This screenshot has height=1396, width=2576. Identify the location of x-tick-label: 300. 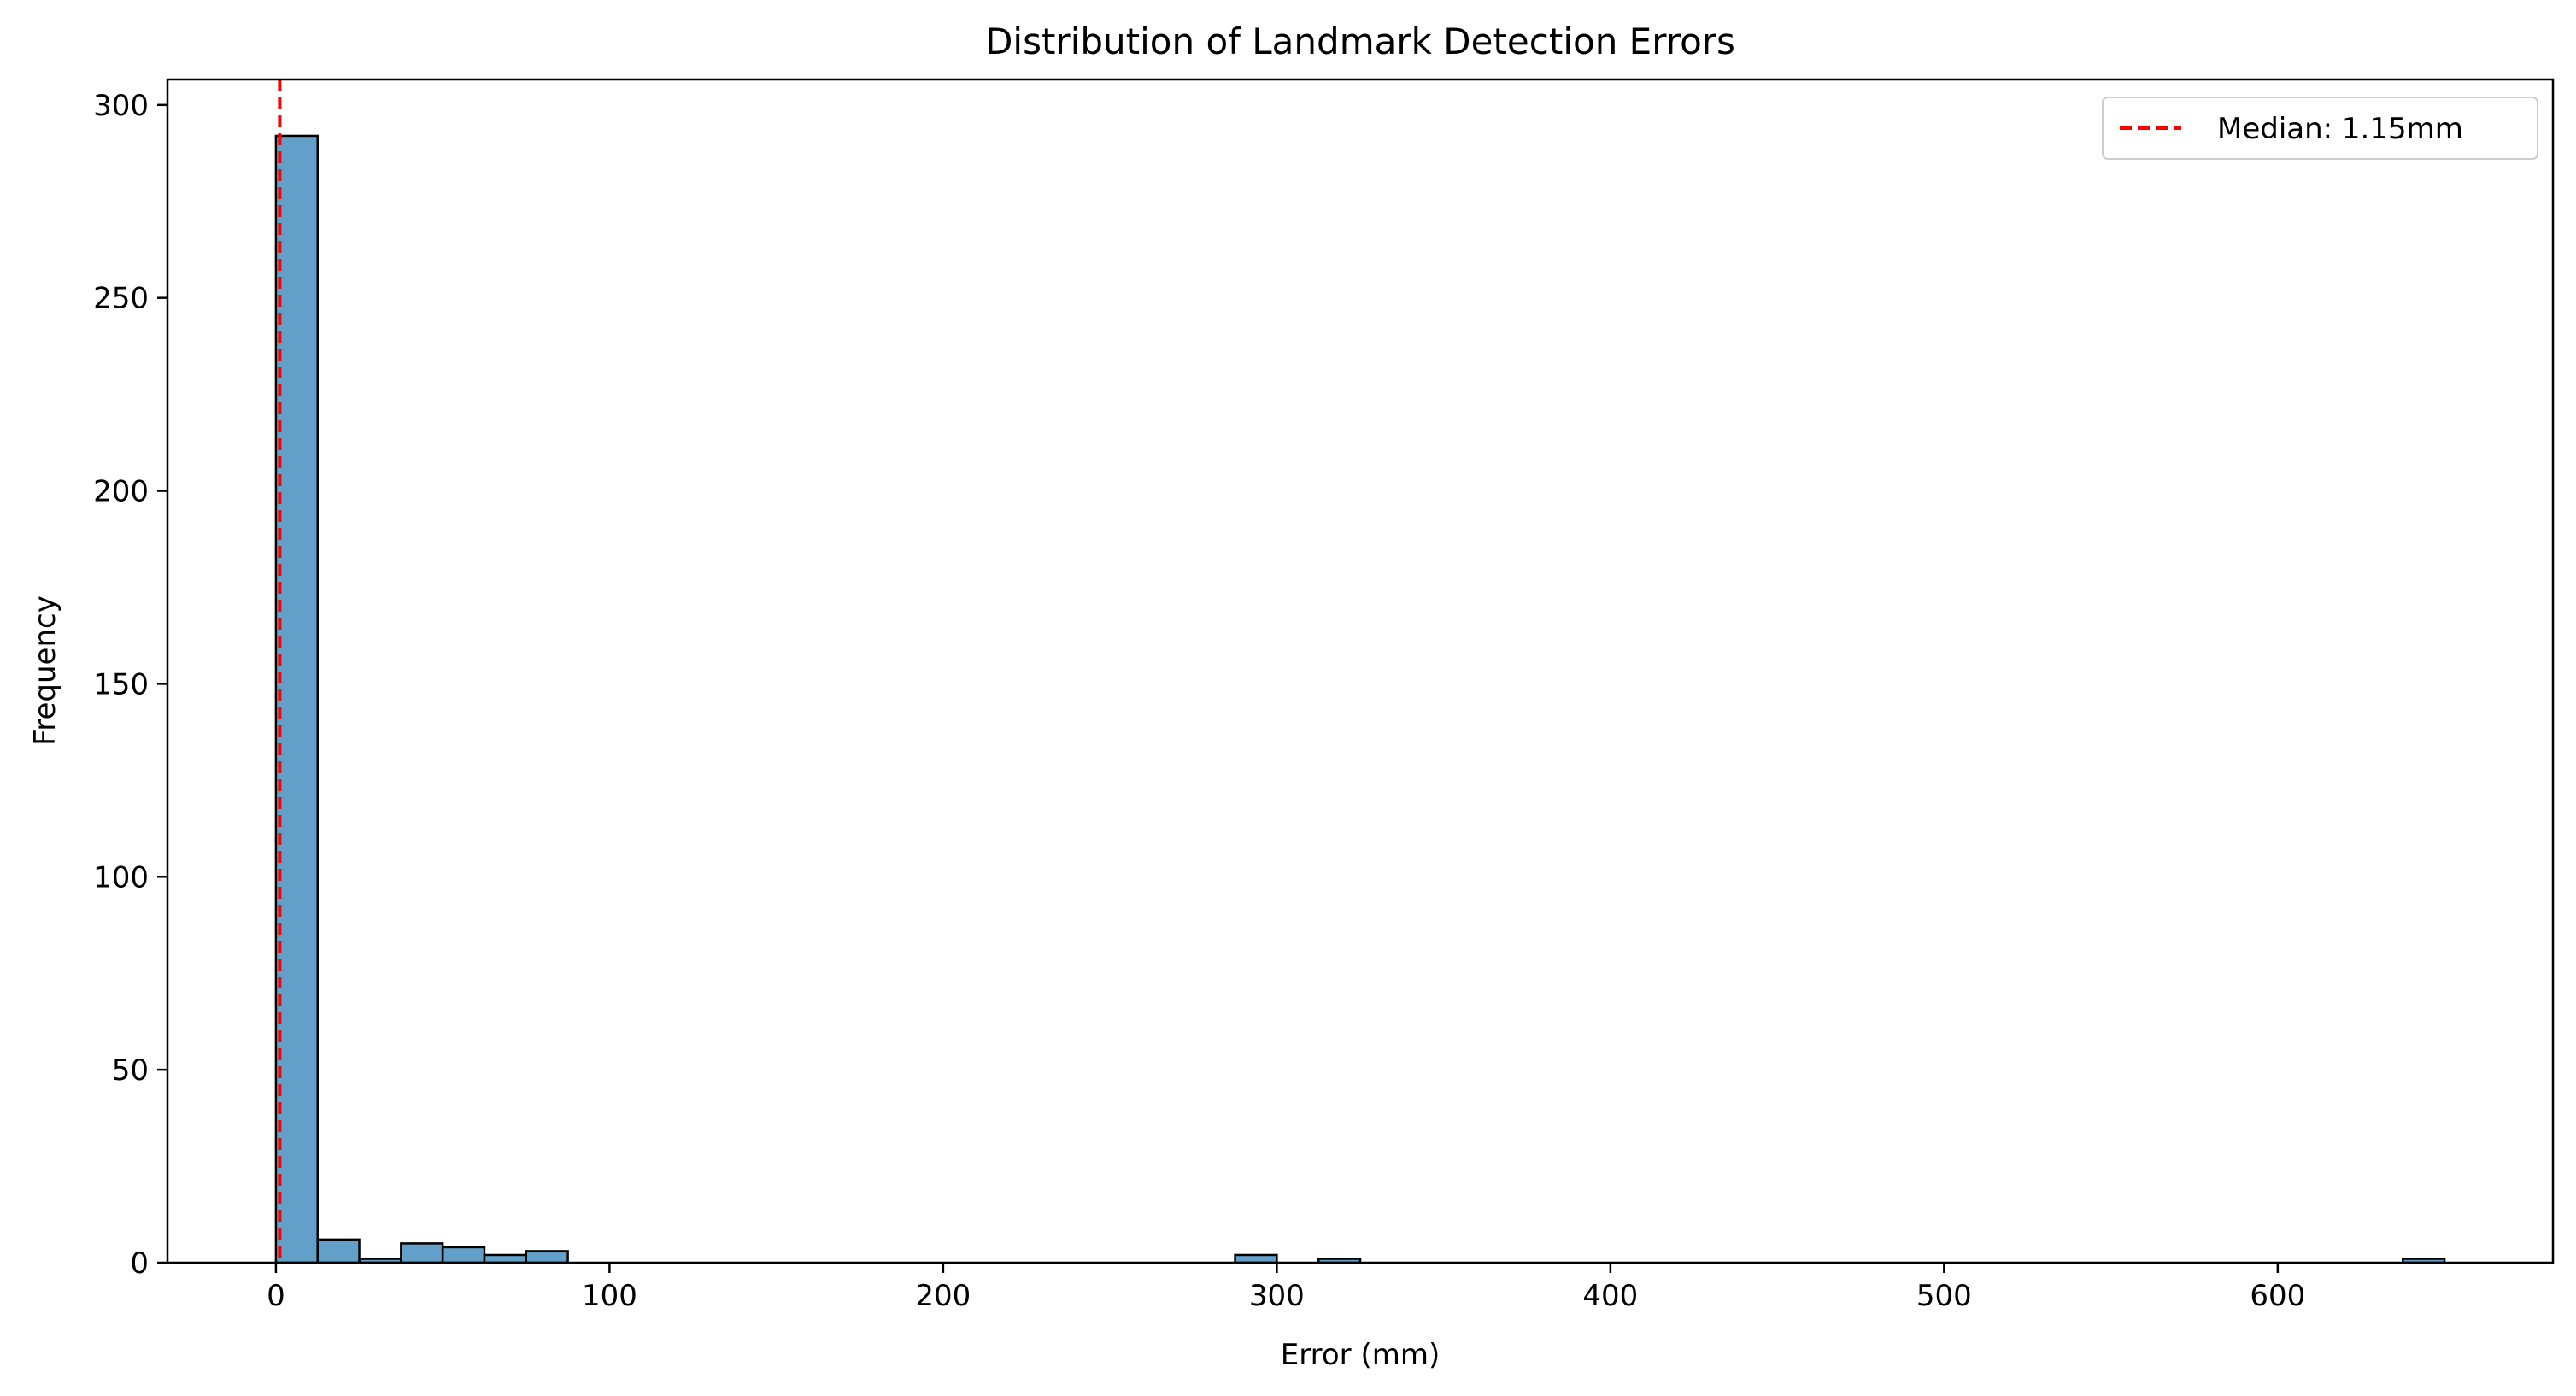
(1277, 1296).